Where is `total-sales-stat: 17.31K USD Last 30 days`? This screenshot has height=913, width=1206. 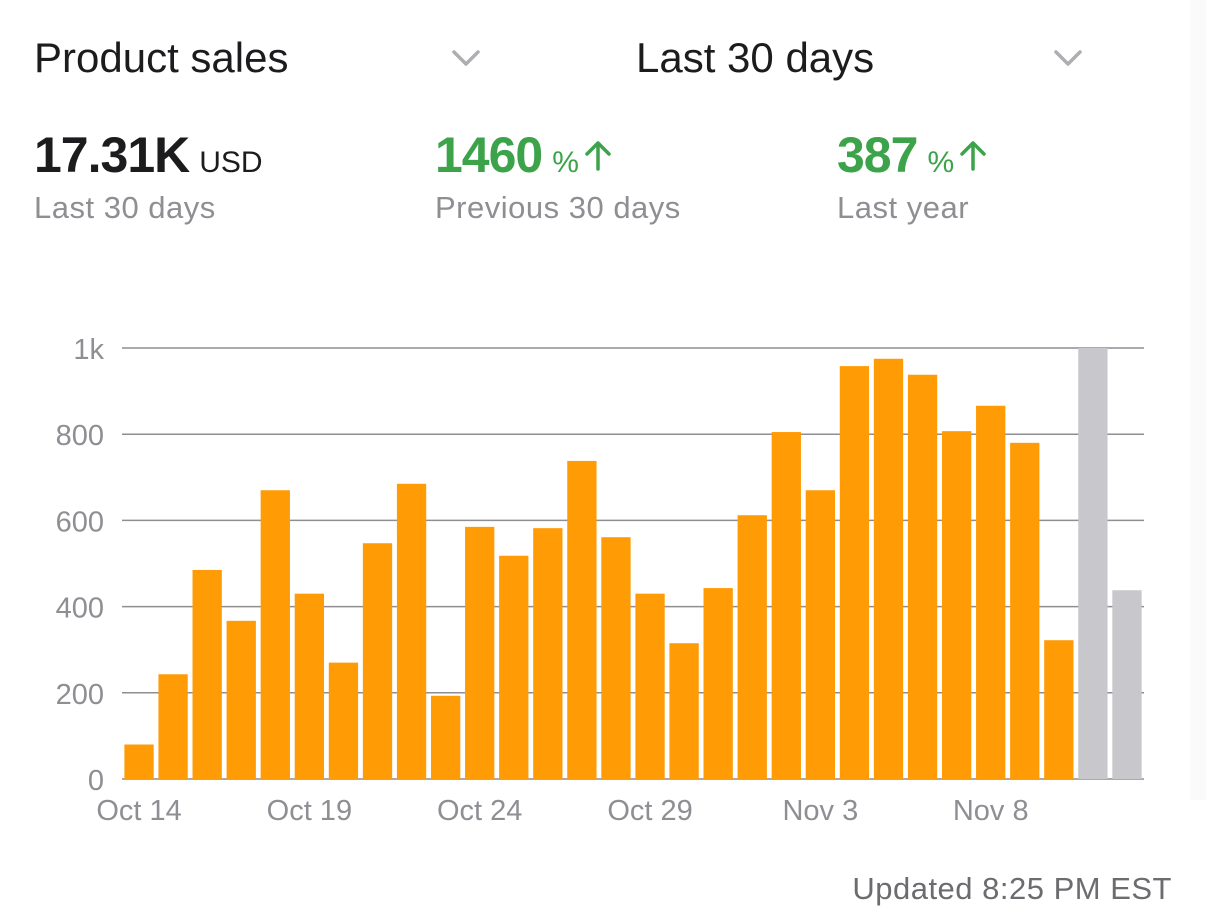
total-sales-stat: 17.31K USD Last 30 days is located at coordinates (148, 176).